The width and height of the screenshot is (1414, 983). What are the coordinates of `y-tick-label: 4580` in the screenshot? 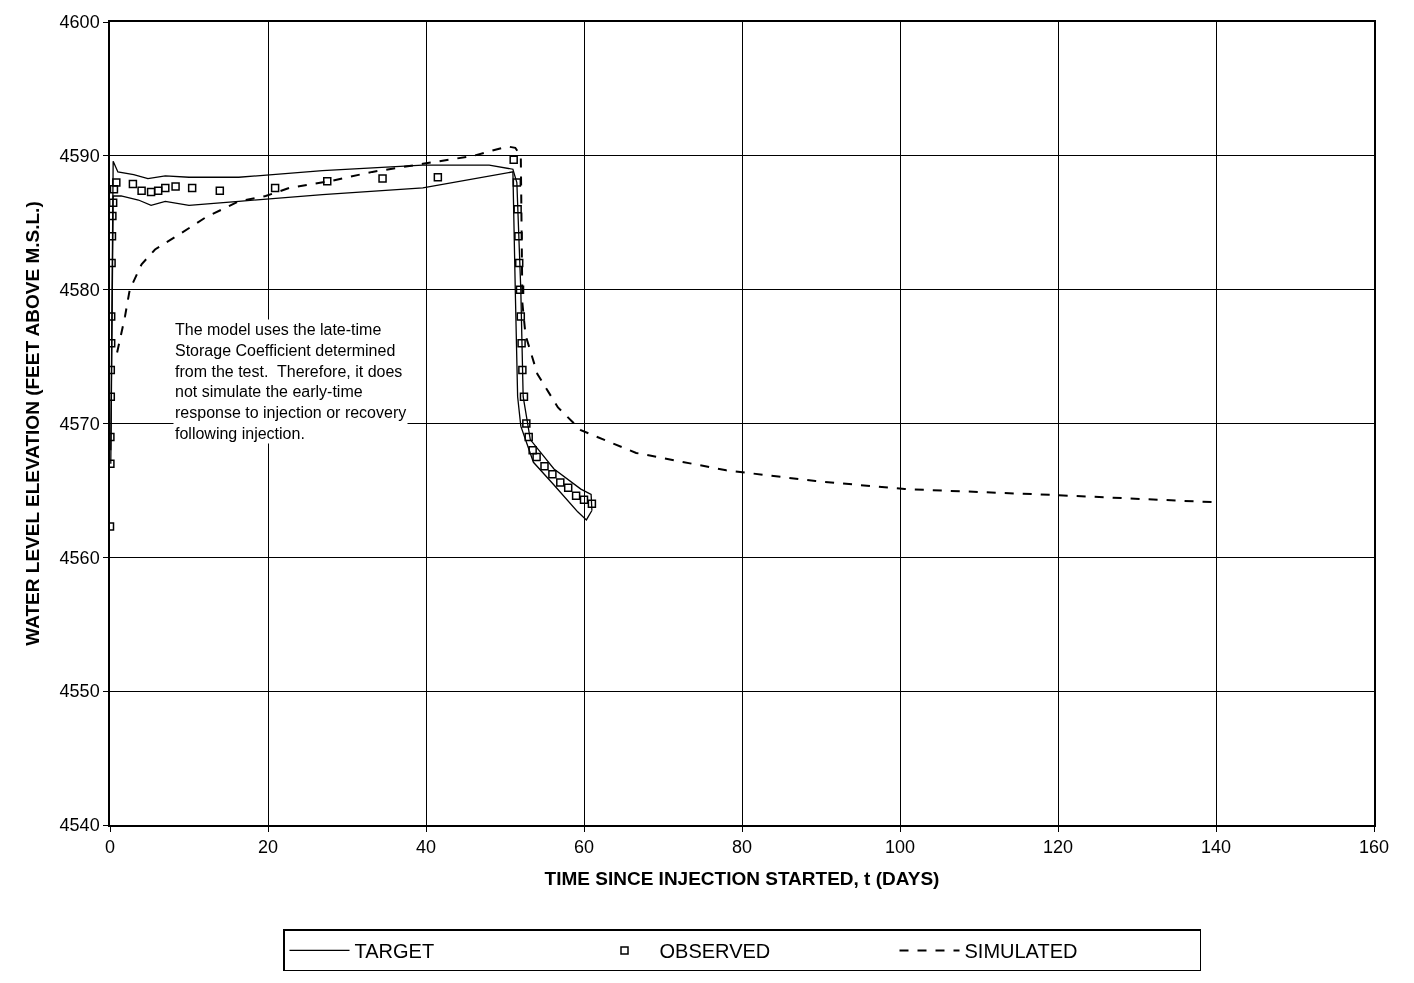 It's located at (79, 289).